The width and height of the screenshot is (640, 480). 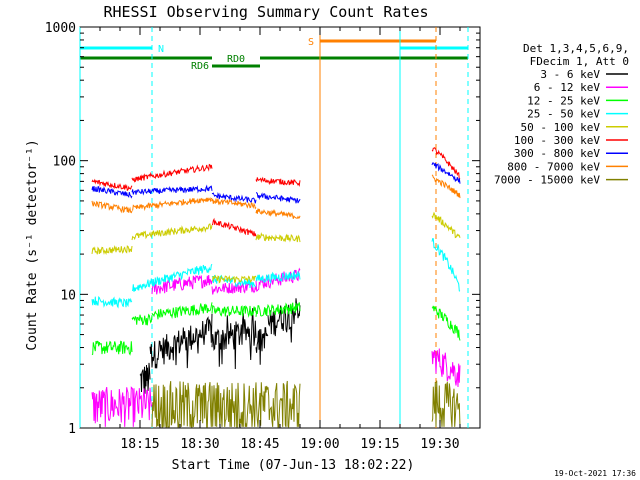 I want to click on legend-label-3: 25 - 50 keV, so click(x=563, y=114).